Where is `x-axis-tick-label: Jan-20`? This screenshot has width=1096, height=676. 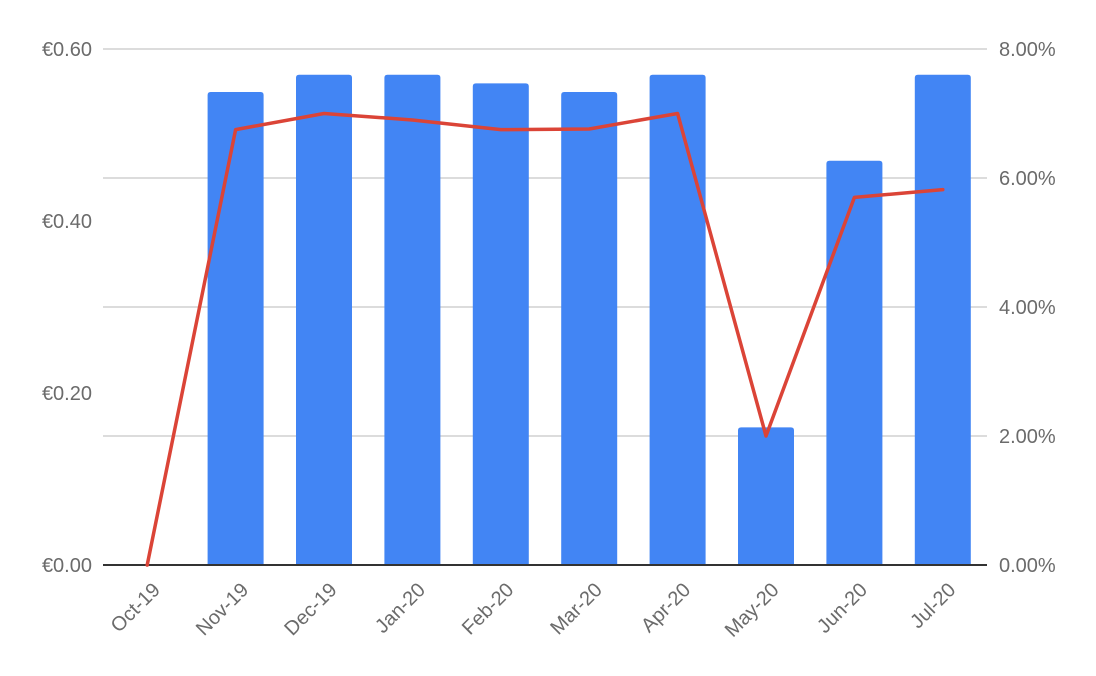
x-axis-tick-label: Jan-20 is located at coordinates (400, 608).